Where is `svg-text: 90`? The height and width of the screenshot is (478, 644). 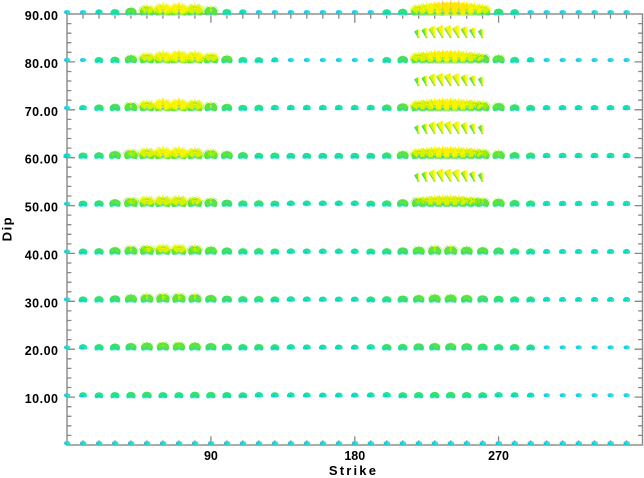
svg-text: 90 is located at coordinates (211, 456).